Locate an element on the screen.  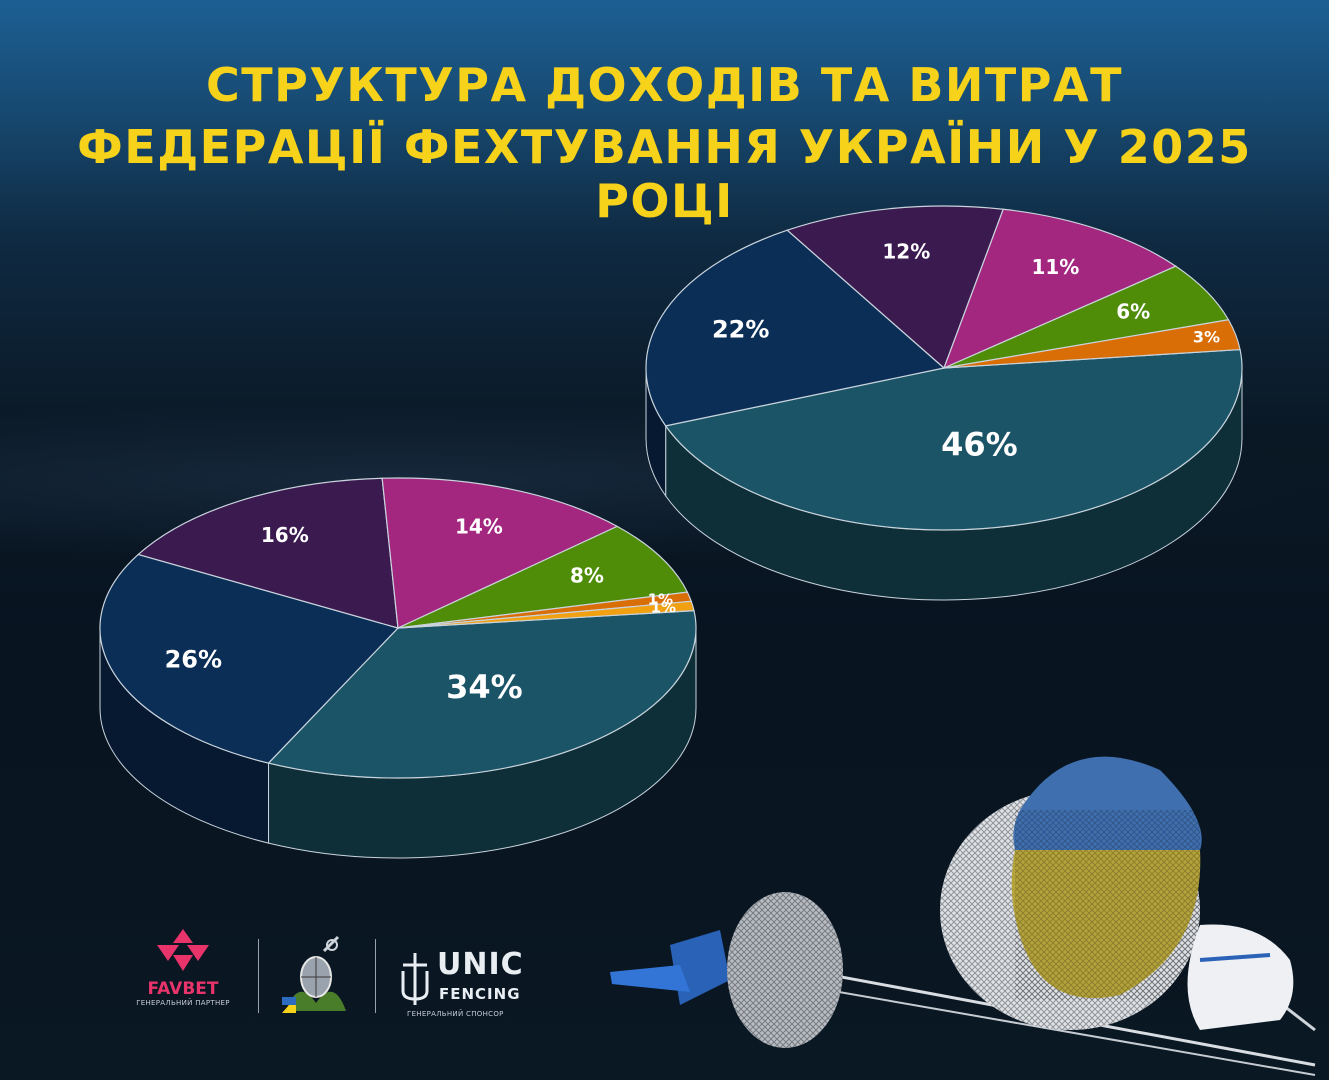
pie1-label-3: 14% is located at coordinates (479, 527).